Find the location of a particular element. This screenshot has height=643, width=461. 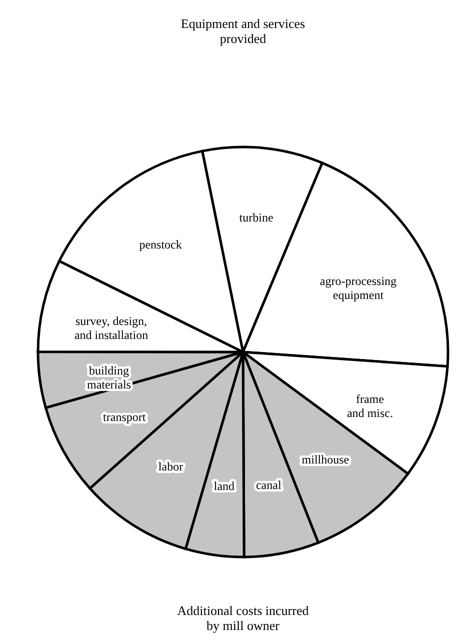

slice-label: survey, design, and installation is located at coordinates (111, 328).